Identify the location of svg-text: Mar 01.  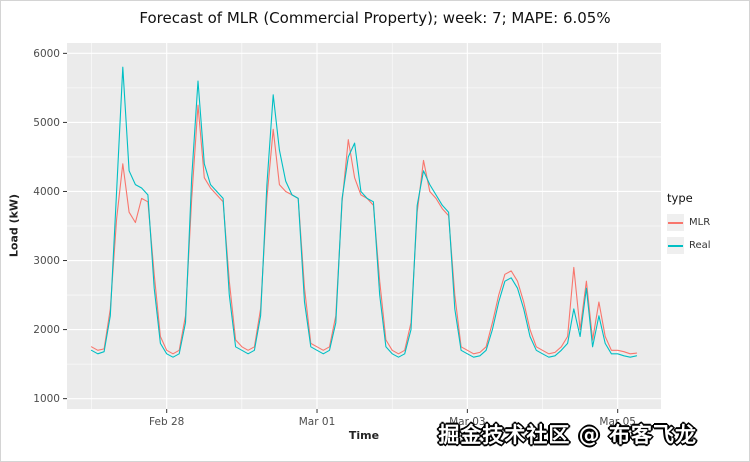
(317, 422).